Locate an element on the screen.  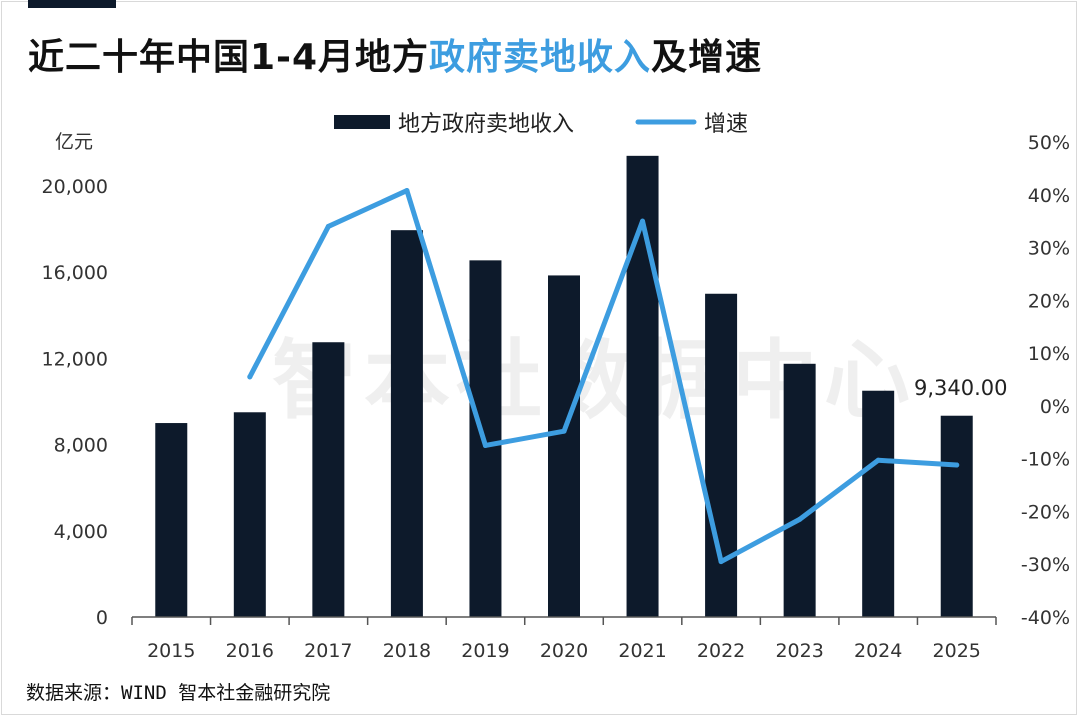
bar-2022 is located at coordinates (721, 455).